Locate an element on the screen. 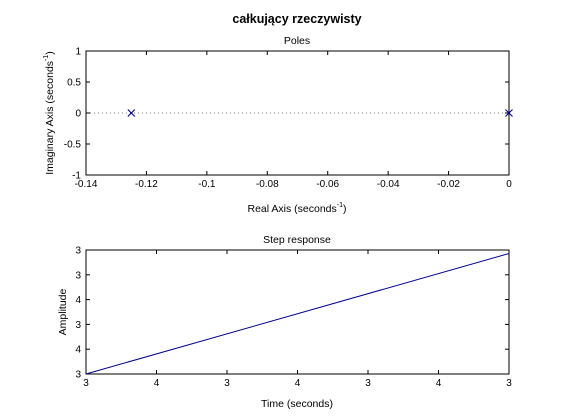 This screenshot has width=561, height=420. poles-x-tick-label: -0.1 is located at coordinates (207, 184).